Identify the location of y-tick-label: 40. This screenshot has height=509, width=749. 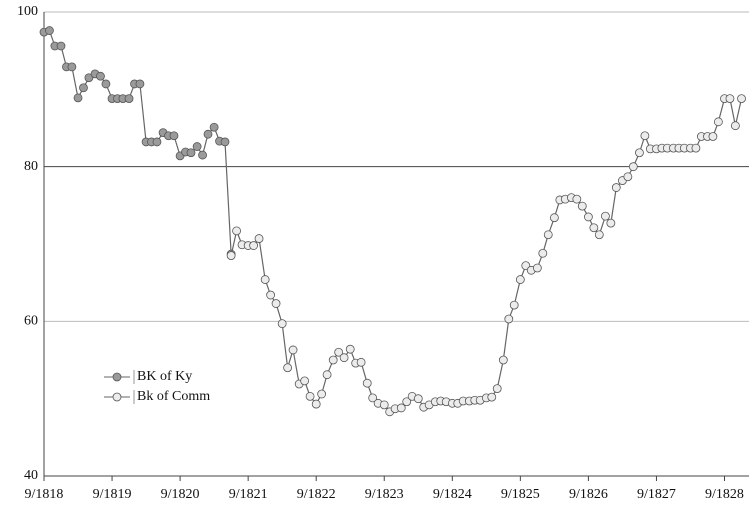
(31, 475).